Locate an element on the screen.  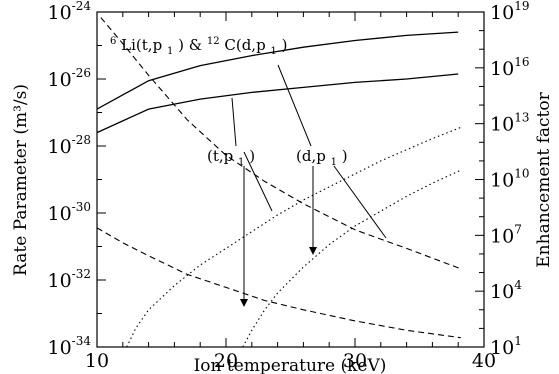
y-tick-exp: -24 is located at coordinates (82, 6).